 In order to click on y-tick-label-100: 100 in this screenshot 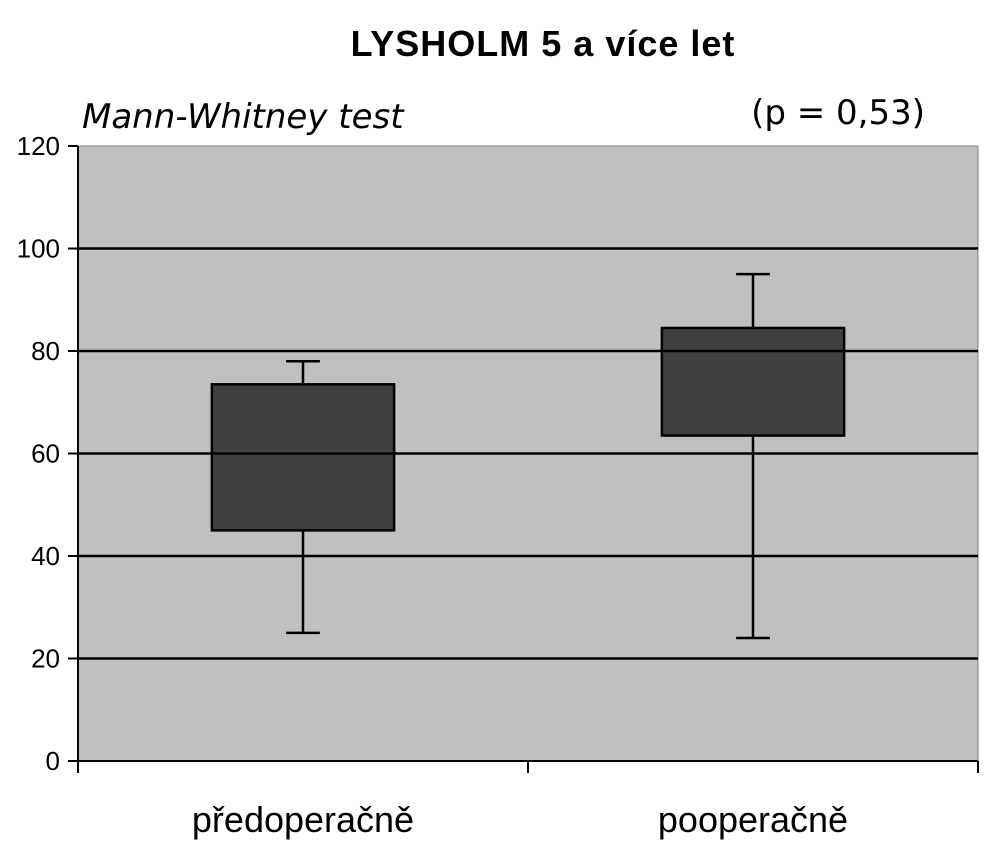, I will do `click(38, 249)`.